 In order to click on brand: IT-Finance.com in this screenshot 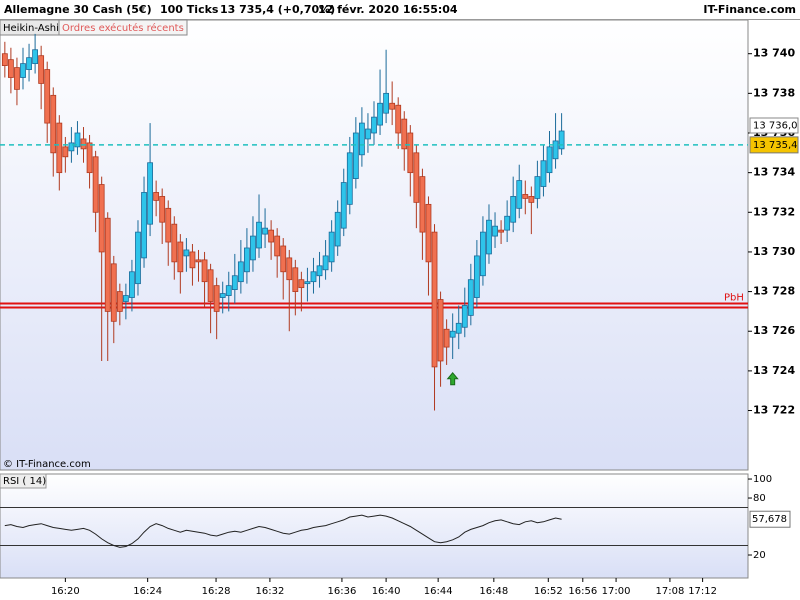, I will do `click(749, 9)`.